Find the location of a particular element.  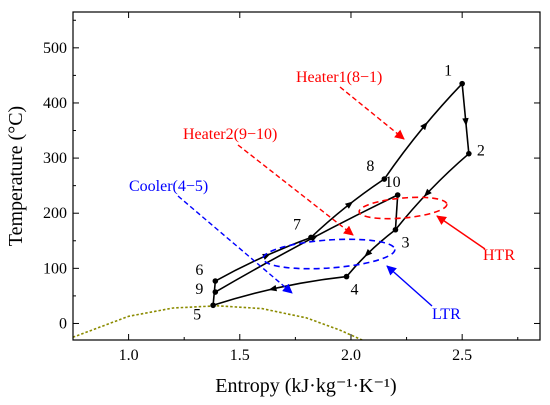

annotation-heater2: Heater2(9−10) is located at coordinates (230, 134).